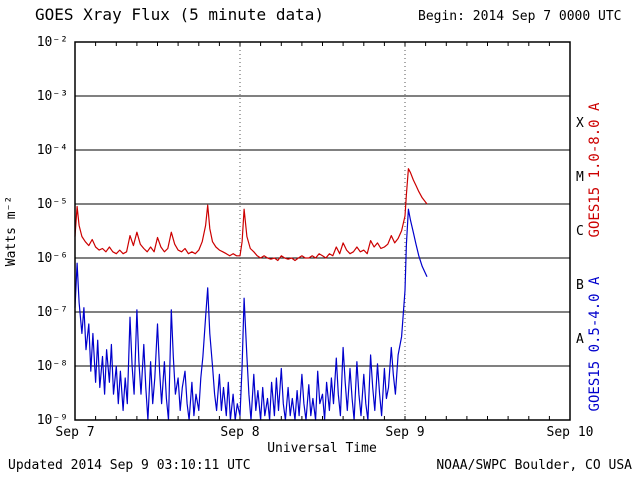 Image resolution: width=640 pixels, height=480 pixels. I want to click on flare-class-label: C, so click(580, 231).